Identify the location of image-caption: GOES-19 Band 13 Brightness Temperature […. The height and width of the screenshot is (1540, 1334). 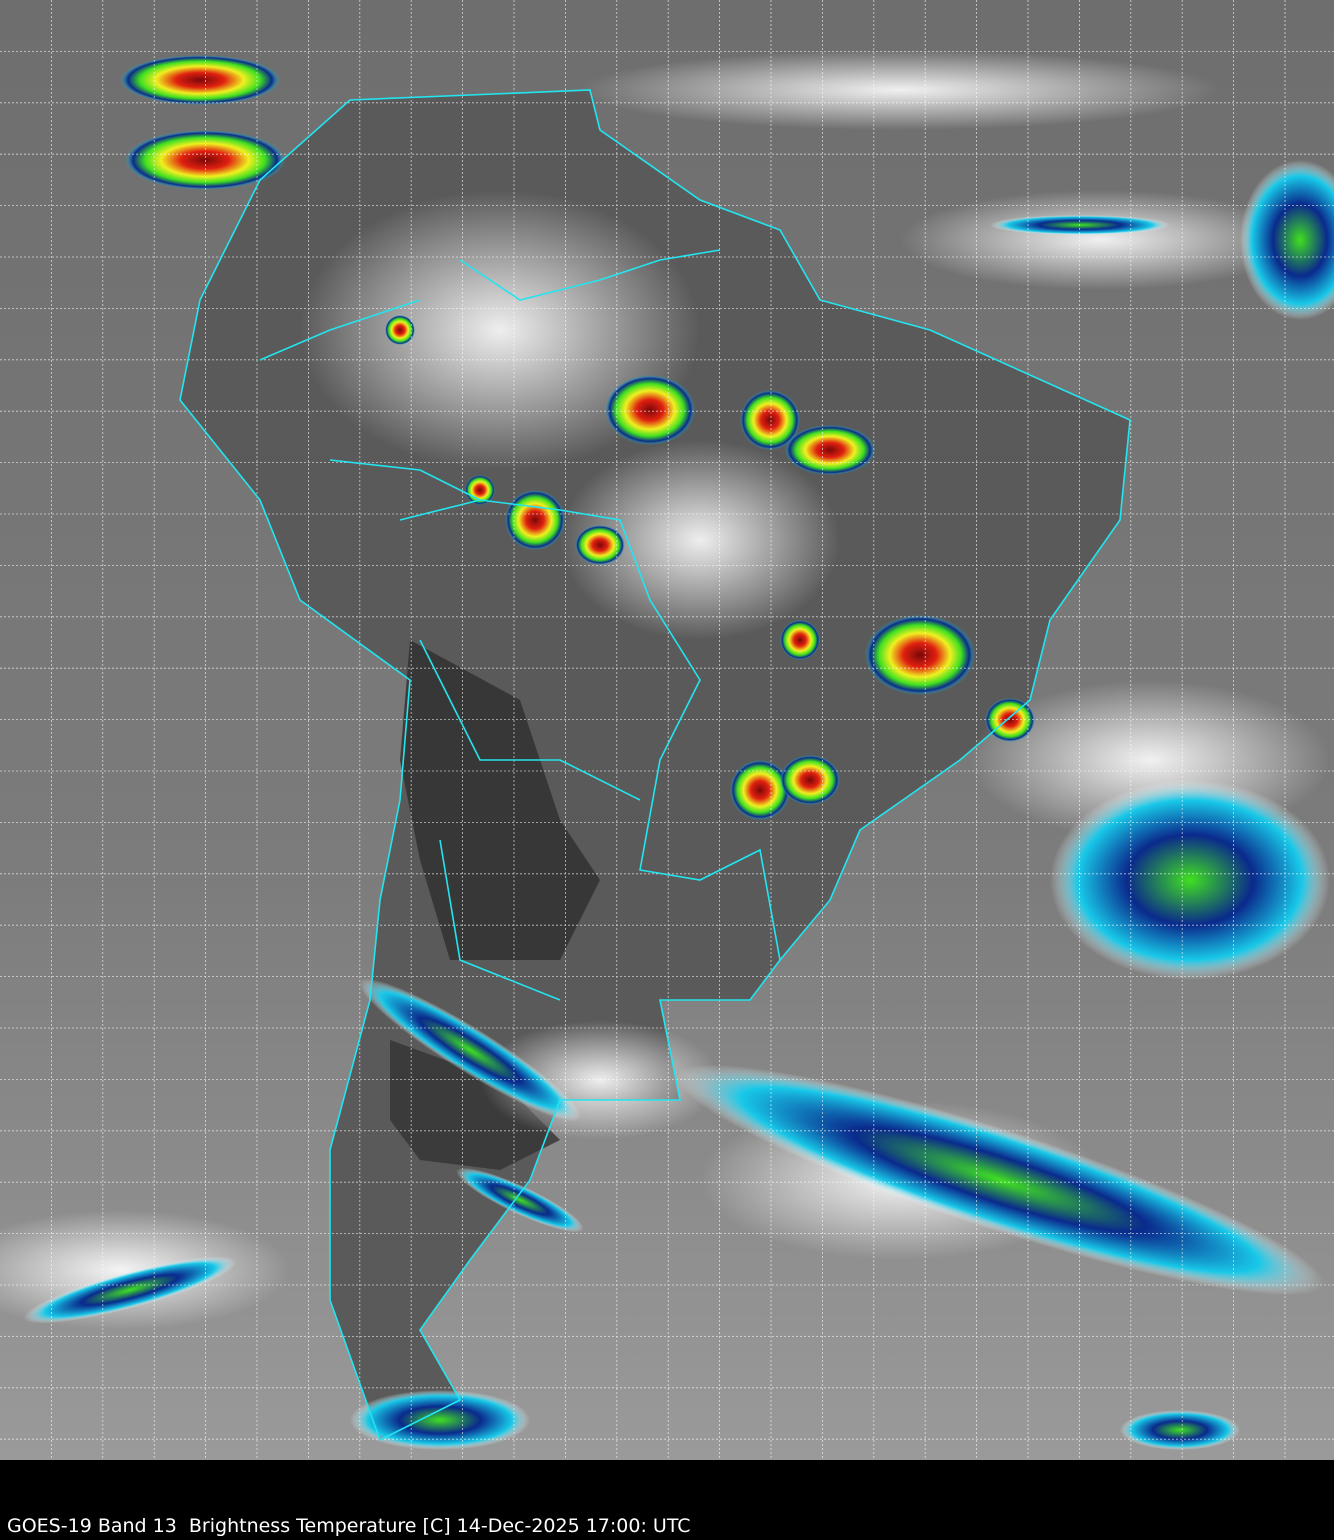
(349, 1526).